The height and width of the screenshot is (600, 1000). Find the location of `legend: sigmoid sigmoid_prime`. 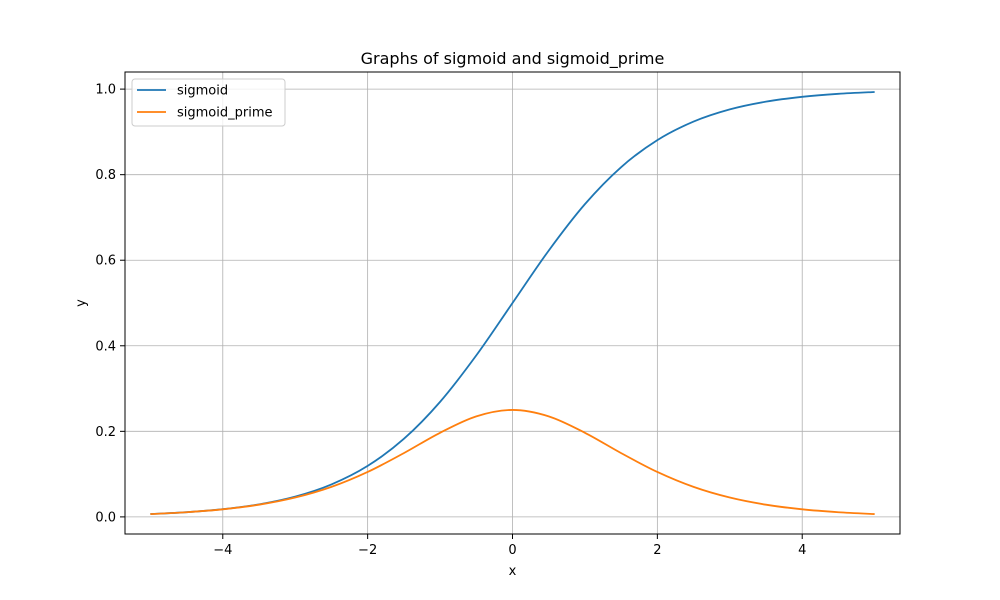

legend: sigmoid sigmoid_prime is located at coordinates (208, 102).